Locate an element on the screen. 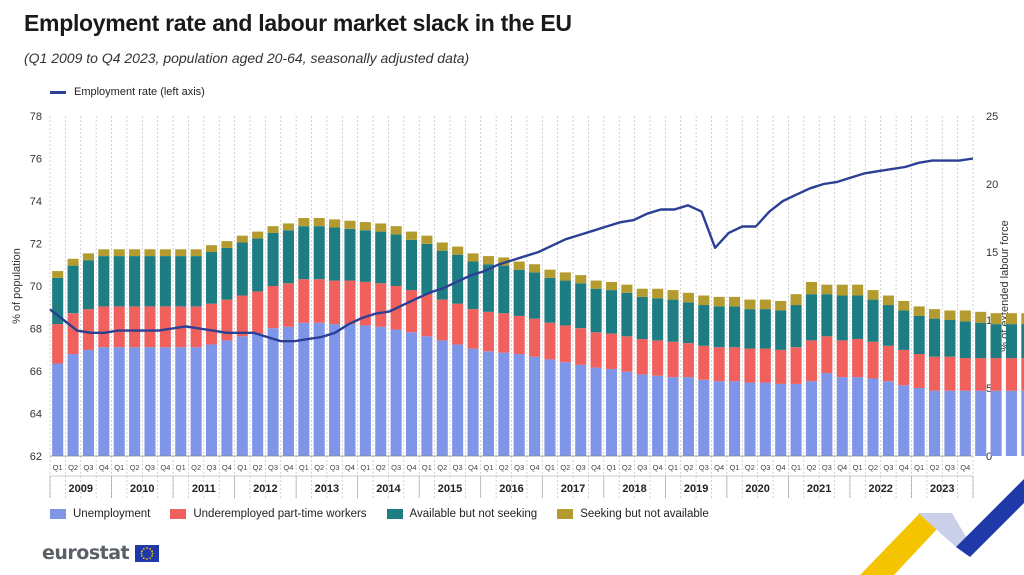  year-label: 2021 is located at coordinates (819, 489).